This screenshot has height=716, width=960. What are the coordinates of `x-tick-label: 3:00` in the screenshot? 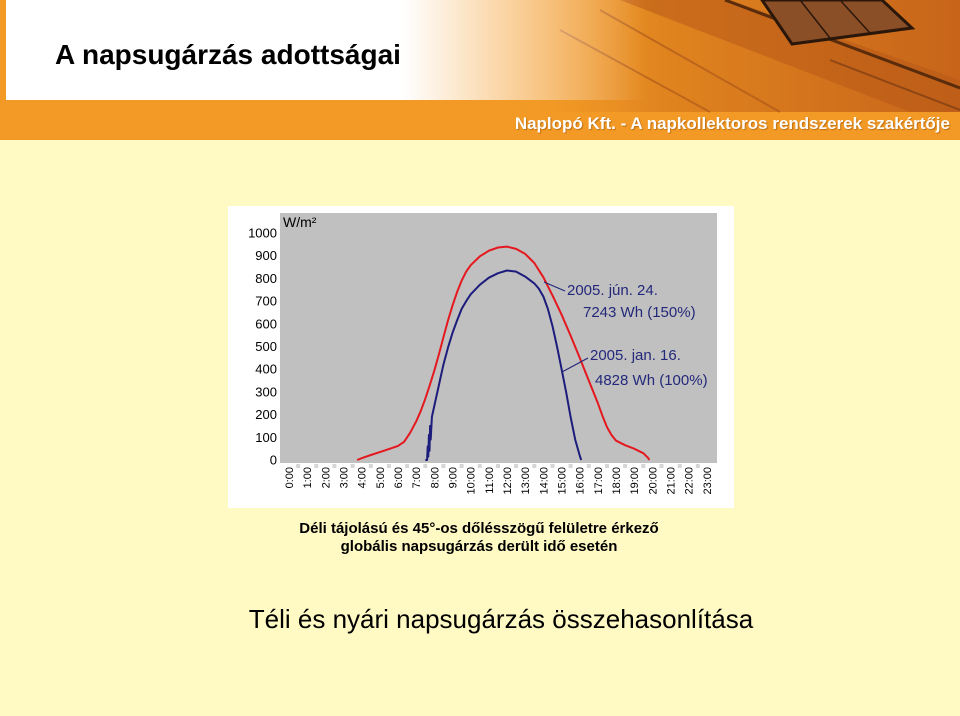 It's located at (345, 477).